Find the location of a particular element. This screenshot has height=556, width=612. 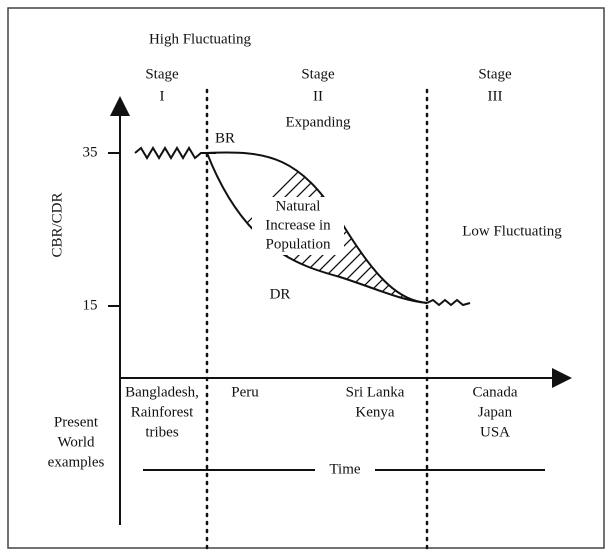

examples-label: World is located at coordinates (76, 442).